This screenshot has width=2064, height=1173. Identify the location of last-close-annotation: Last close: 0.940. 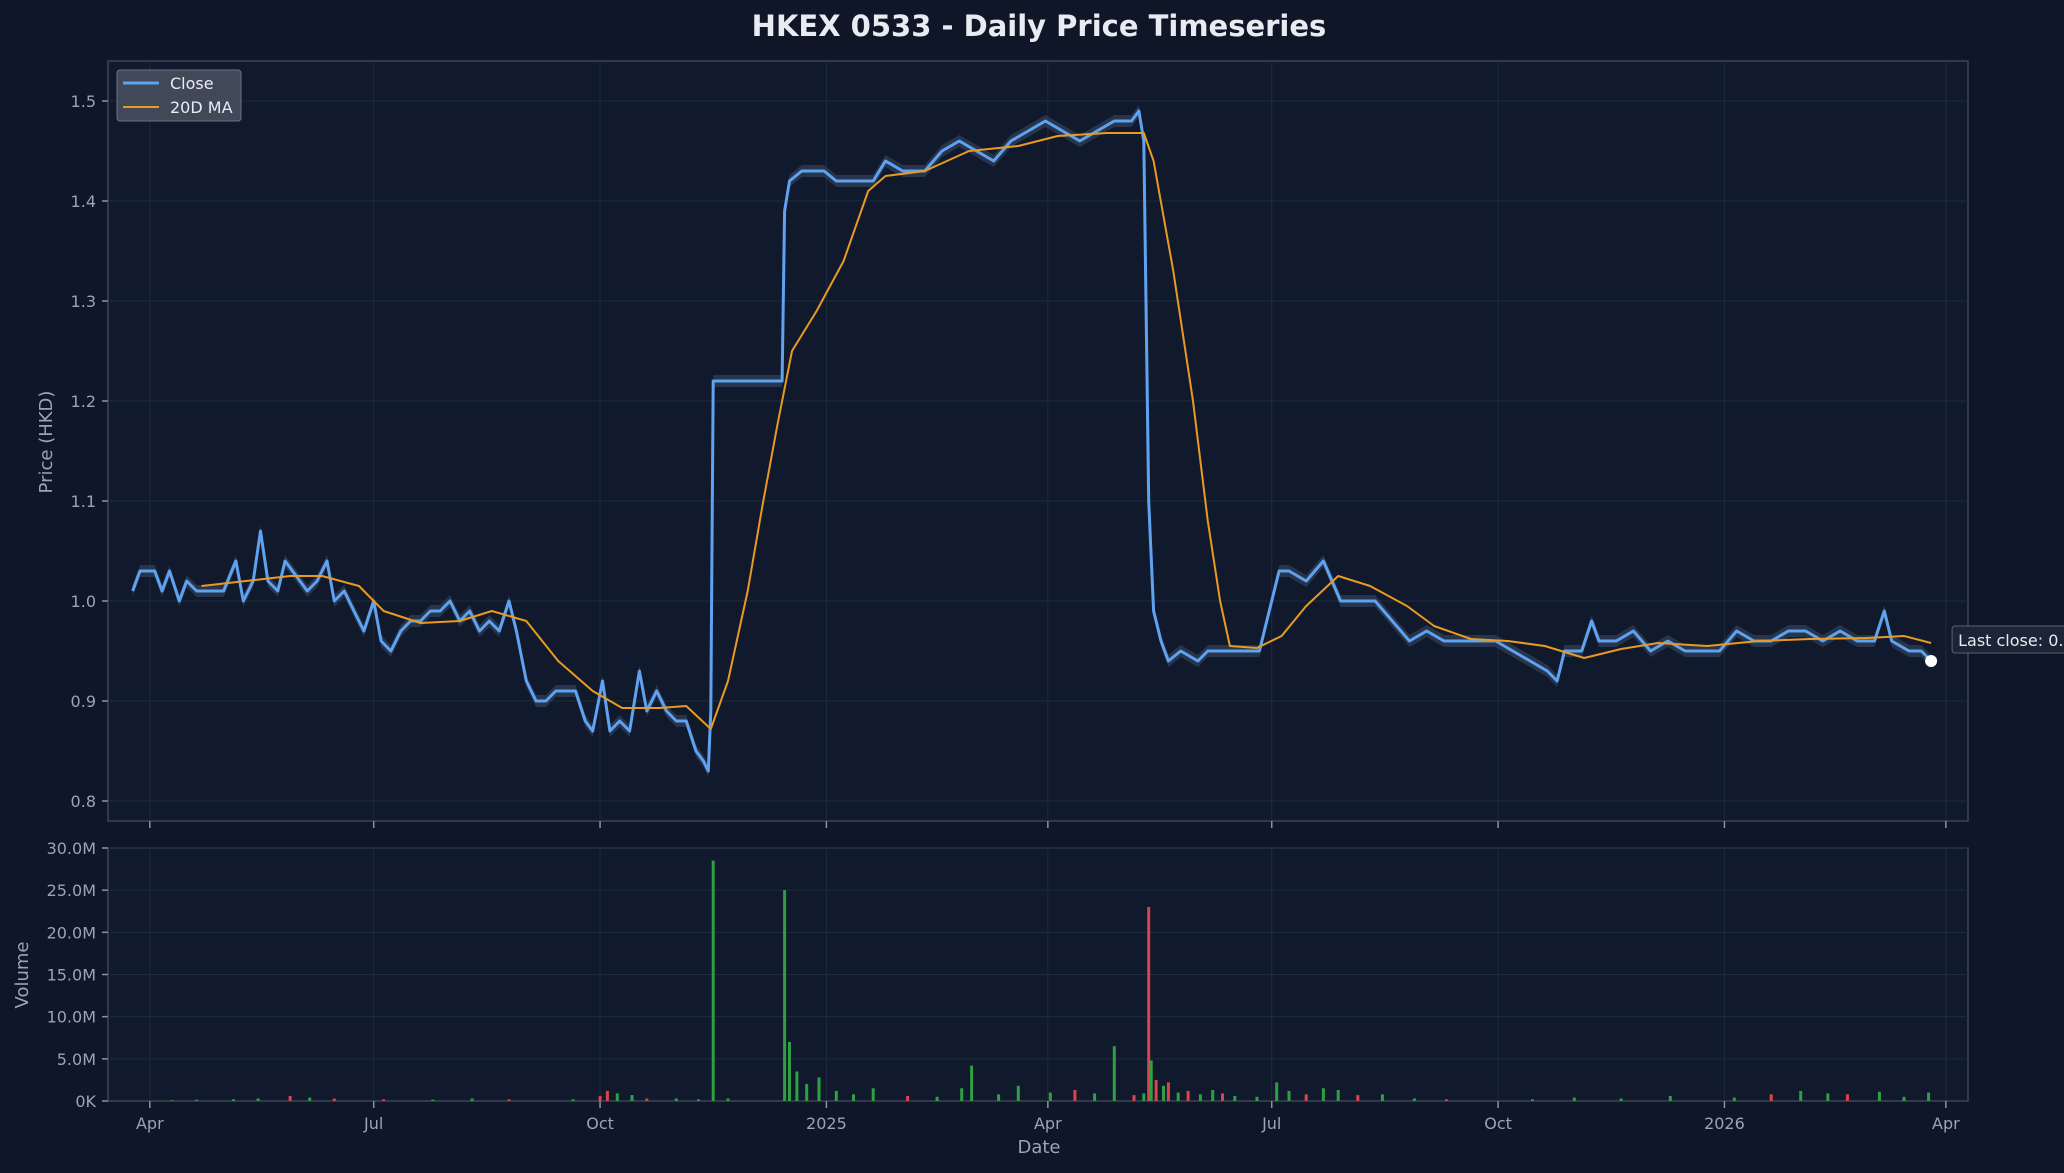
(1994, 646).